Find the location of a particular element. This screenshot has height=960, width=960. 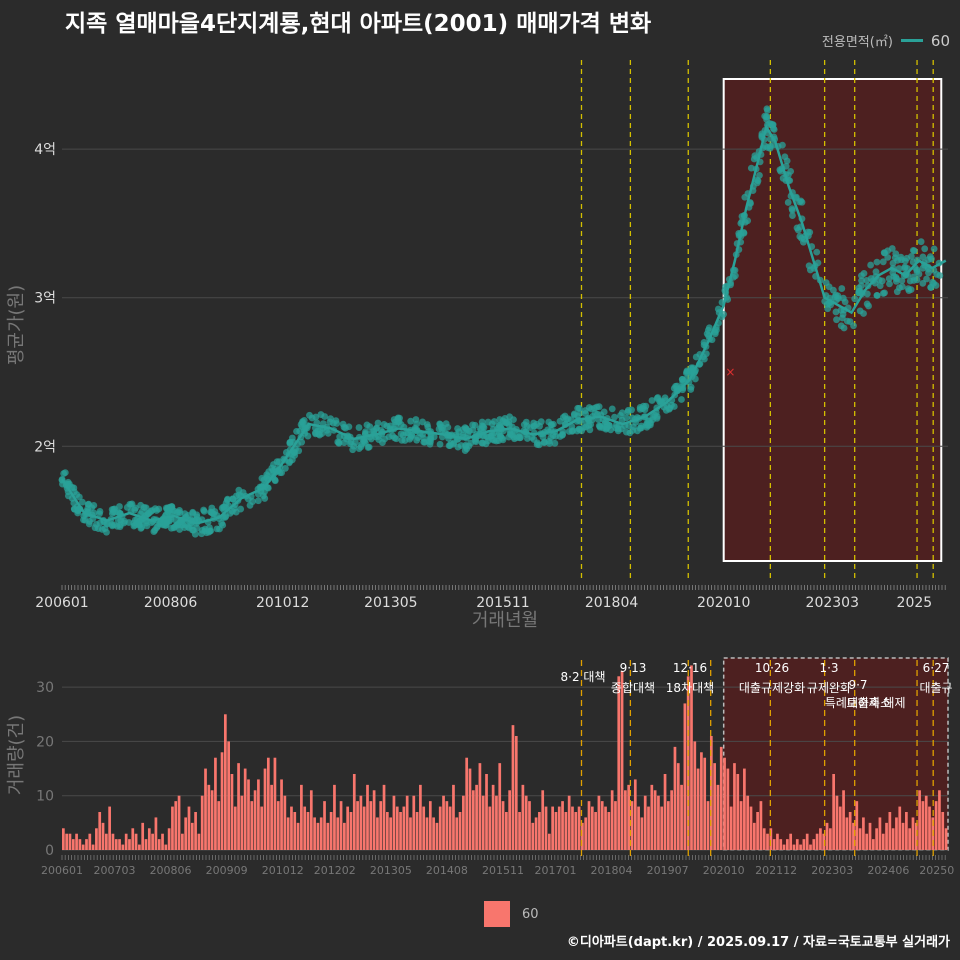

price-xtick-label: 201305 is located at coordinates (390, 603).